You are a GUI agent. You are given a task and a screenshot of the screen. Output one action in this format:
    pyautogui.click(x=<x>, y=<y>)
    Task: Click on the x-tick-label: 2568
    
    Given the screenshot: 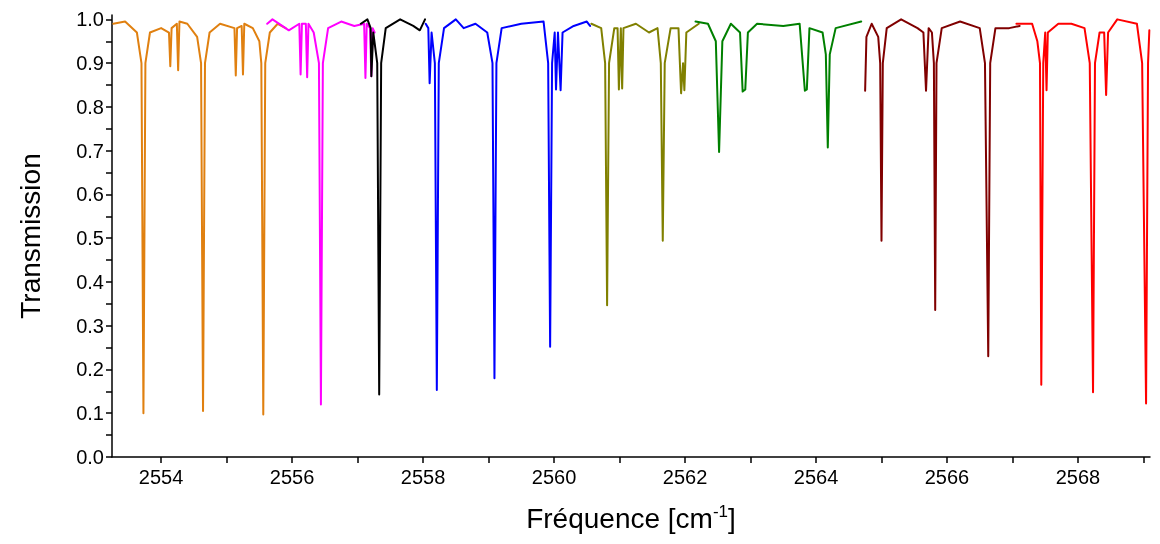 What is the action you would take?
    pyautogui.click(x=1078, y=477)
    